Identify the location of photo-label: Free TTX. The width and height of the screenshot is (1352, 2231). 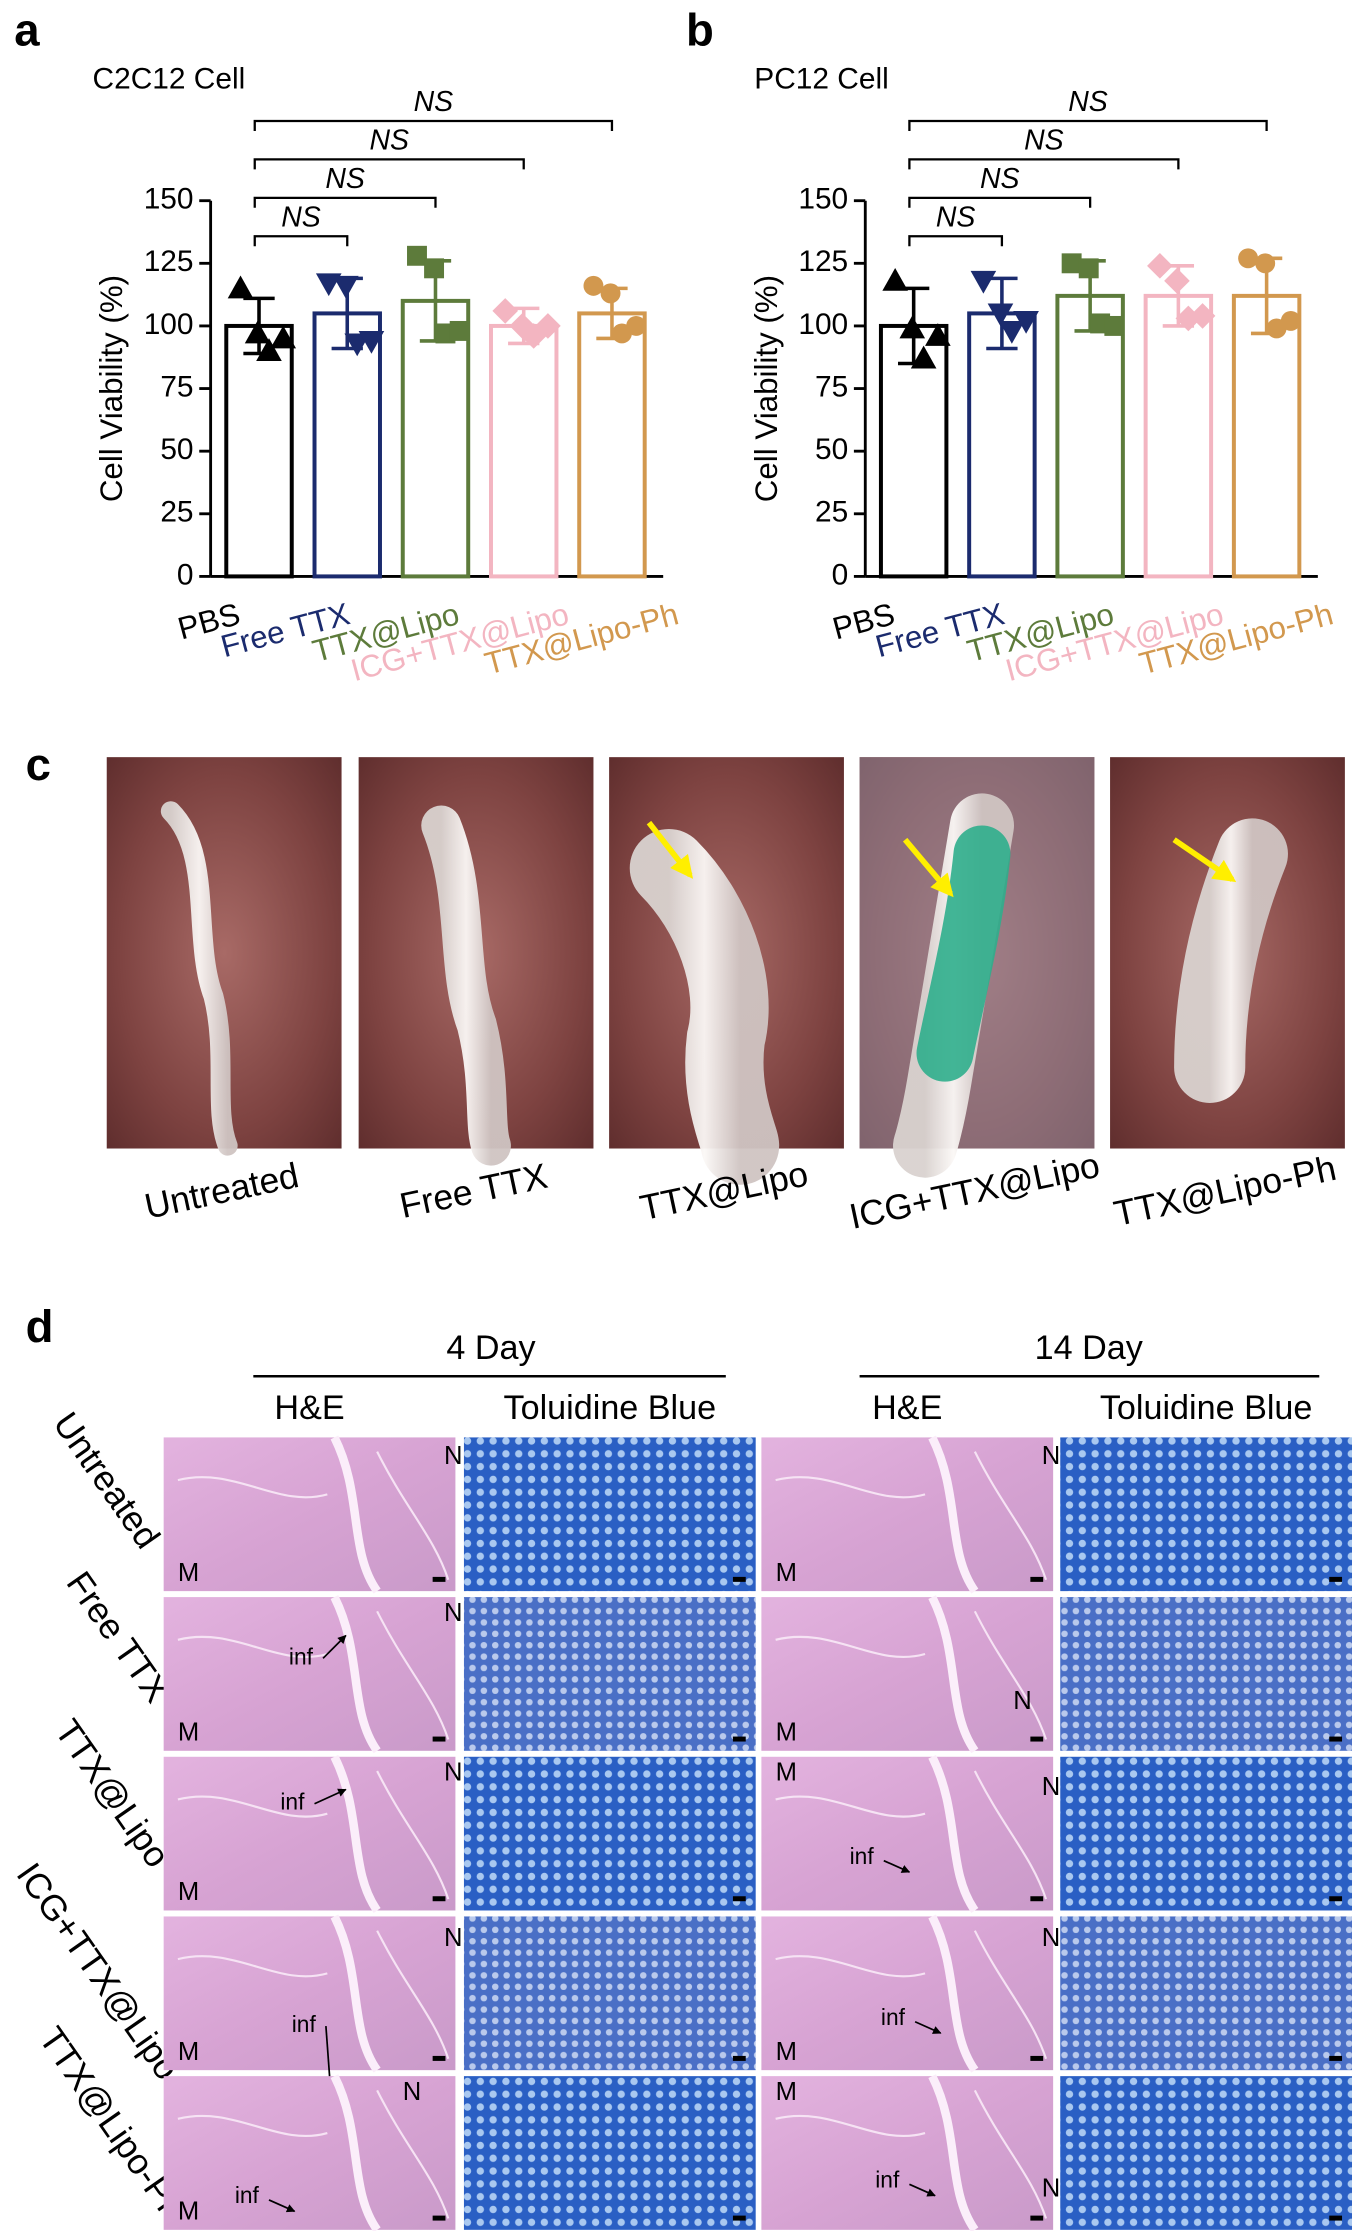
(473, 1191).